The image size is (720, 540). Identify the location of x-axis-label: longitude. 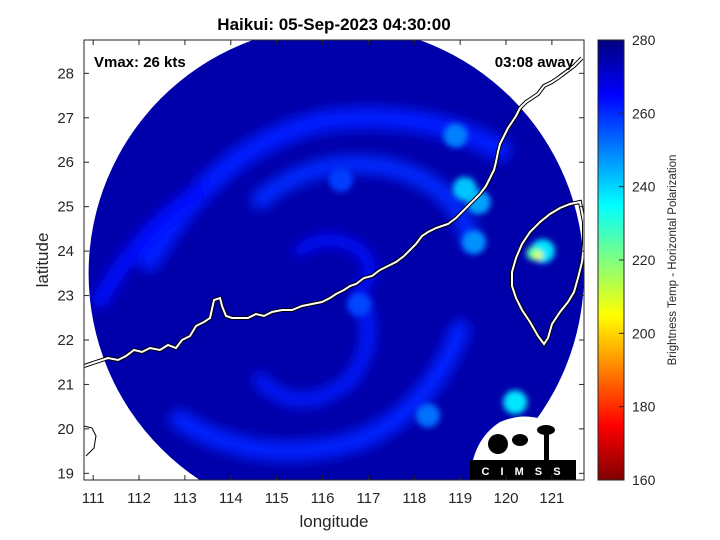
(333, 521).